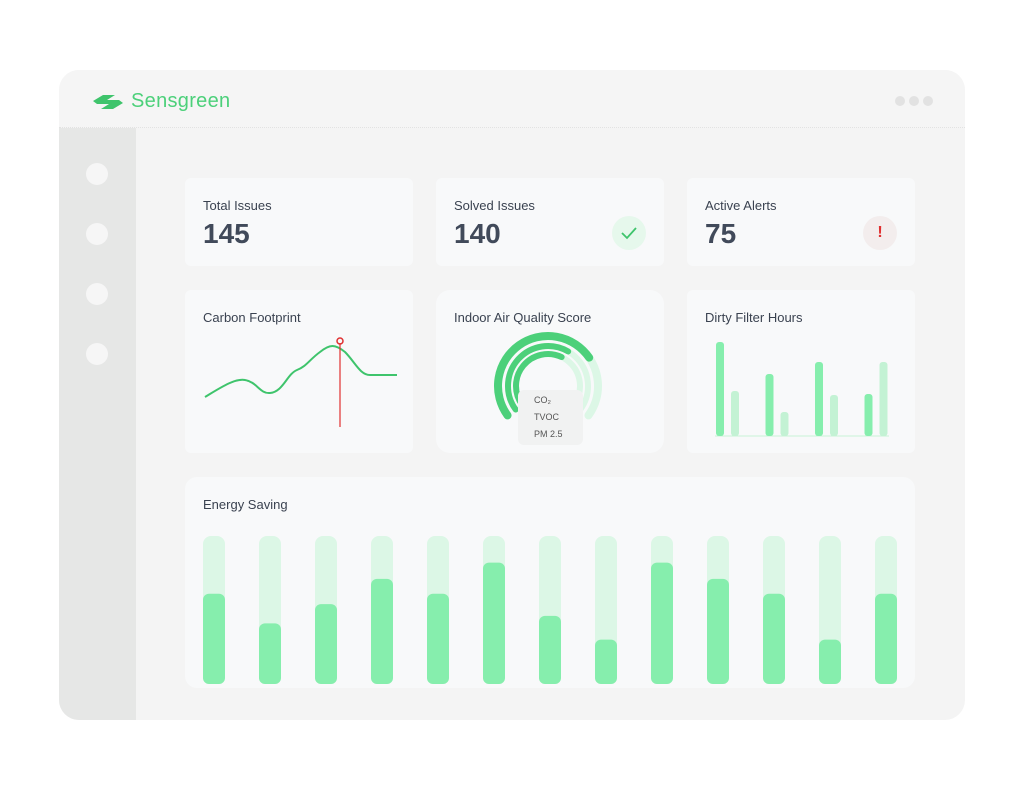 This screenshot has height=792, width=1024. Describe the element at coordinates (542, 400) in the screenshot. I see `legend-co2: CO₂` at that location.